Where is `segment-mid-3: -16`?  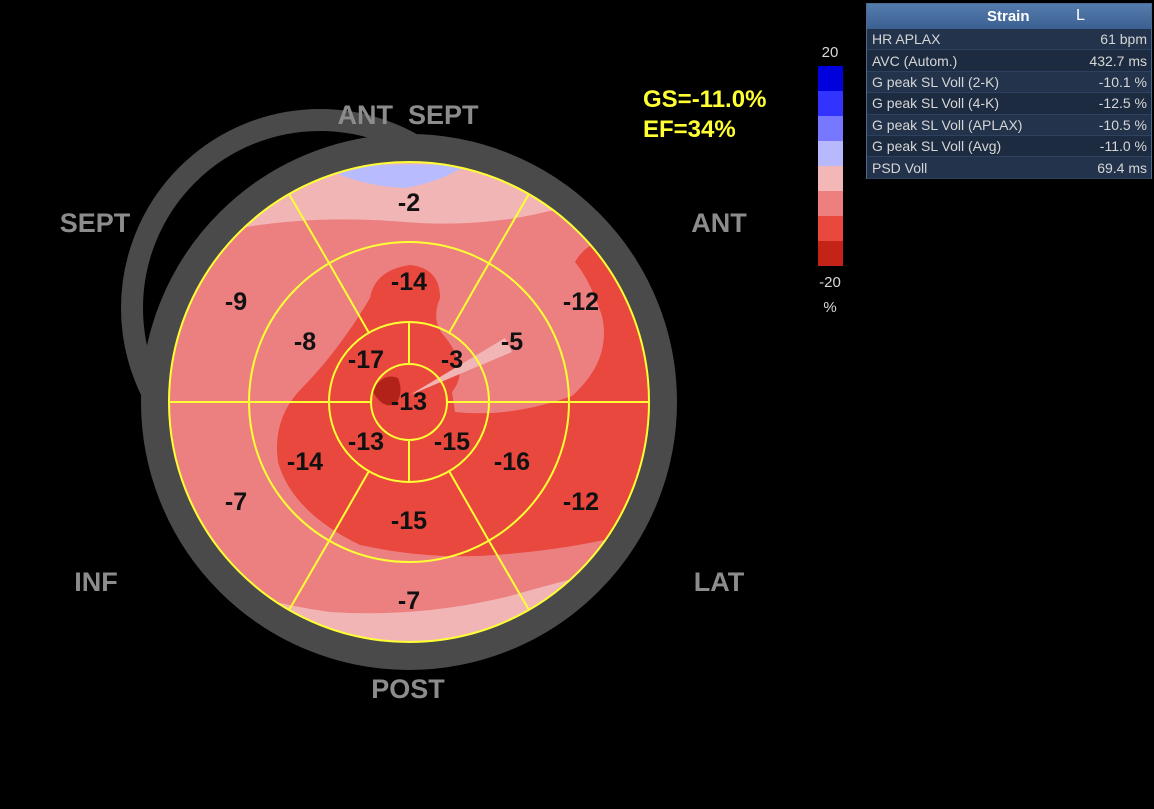
segment-mid-3: -16 is located at coordinates (512, 462).